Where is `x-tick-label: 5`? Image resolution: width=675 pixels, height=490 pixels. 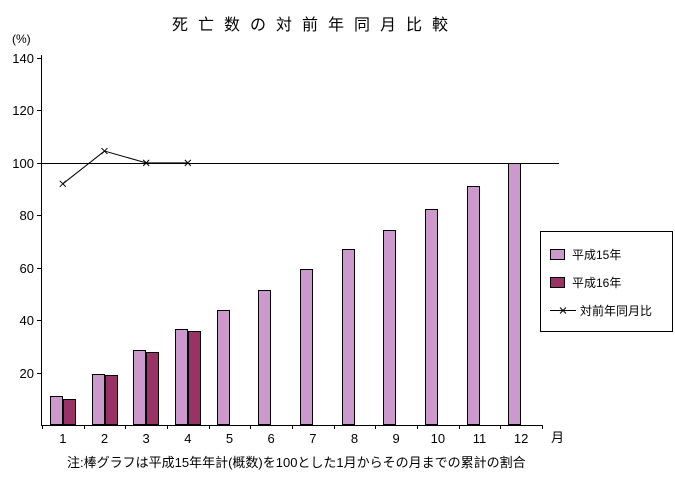
x-tick-label: 5 is located at coordinates (229, 438).